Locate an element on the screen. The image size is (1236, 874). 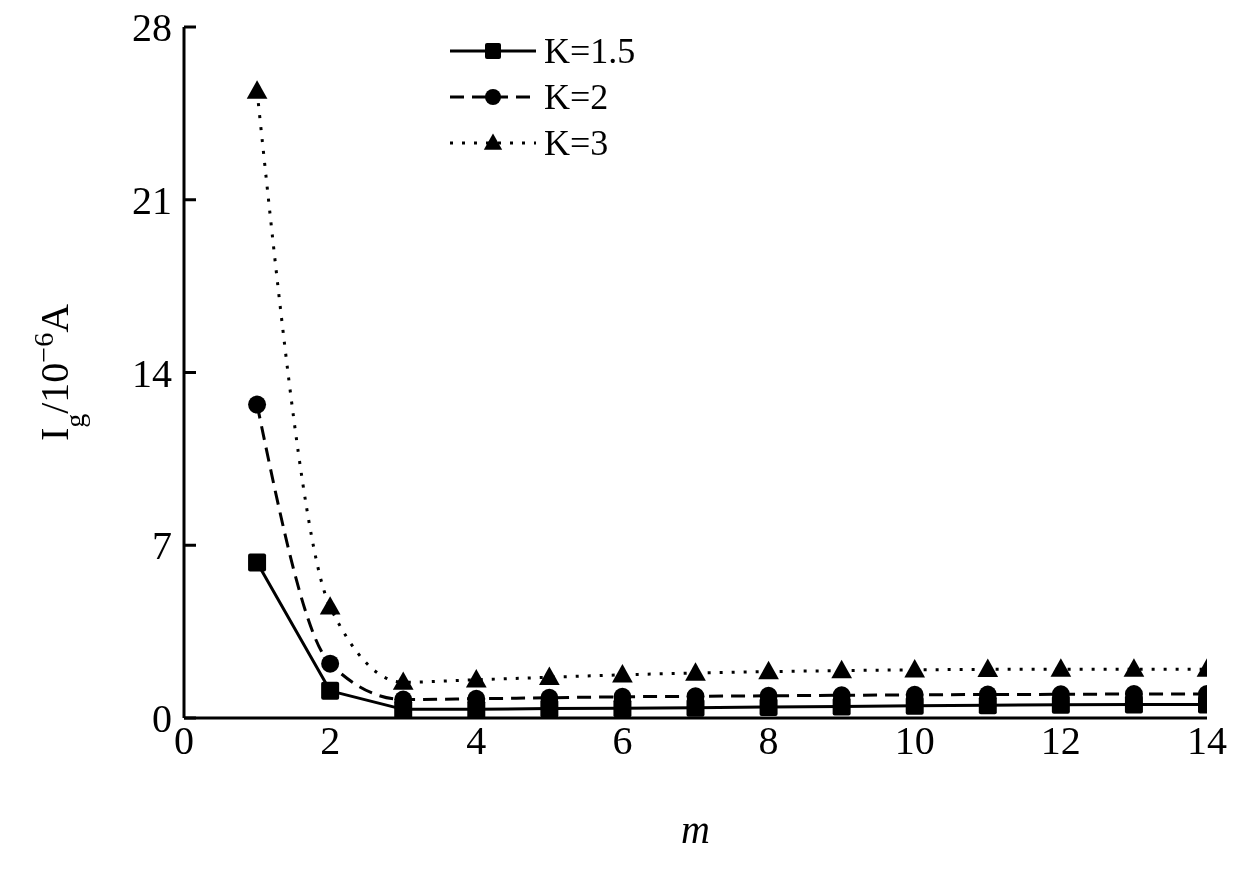
y-tick-label: 7 is located at coordinates (162, 546).